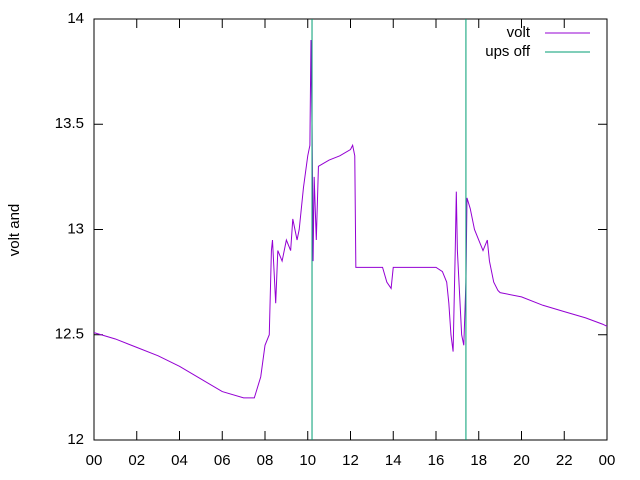 The image size is (640, 480). I want to click on x-tick-label: 14, so click(393, 460).